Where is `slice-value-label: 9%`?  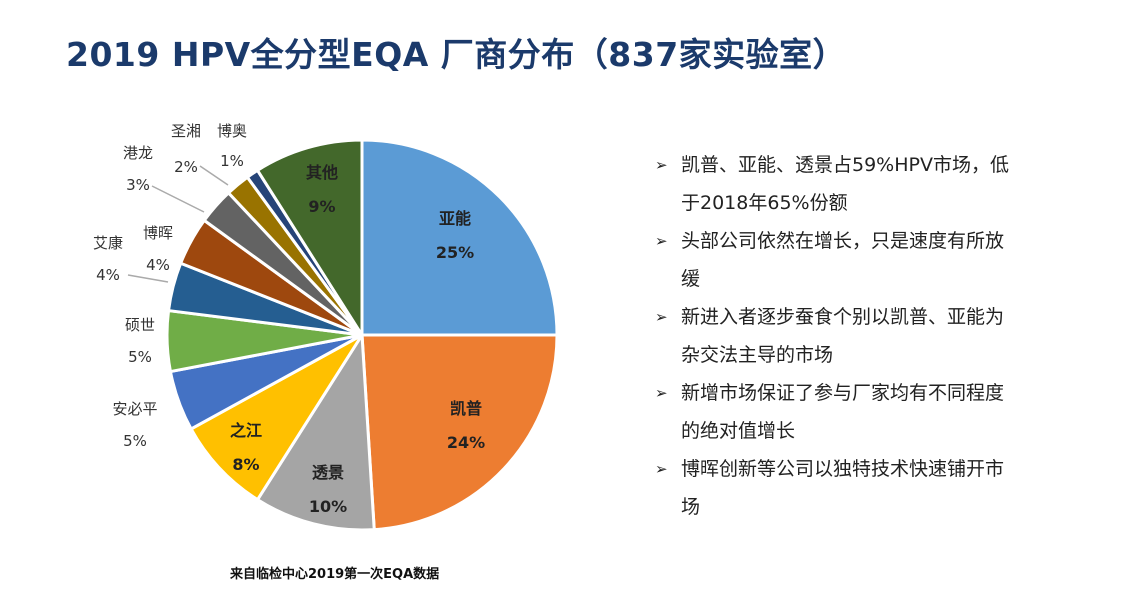
slice-value-label: 9% is located at coordinates (321, 206).